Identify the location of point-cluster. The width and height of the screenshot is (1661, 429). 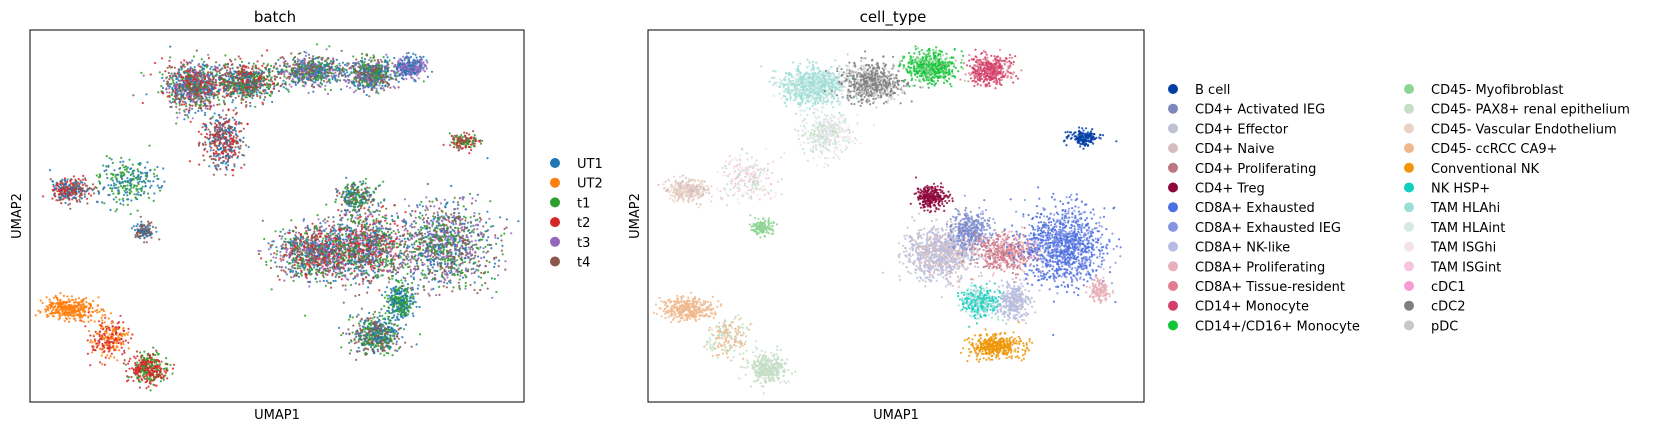
(145, 229).